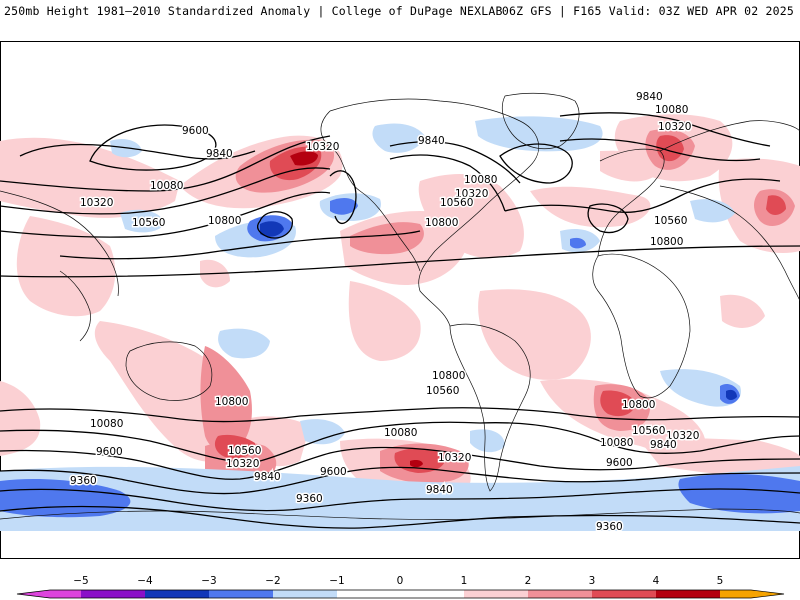 Image resolution: width=800 pixels, height=600 pixels. Describe the element at coordinates (720, 581) in the screenshot. I see `colorbar-tick: 5` at that location.